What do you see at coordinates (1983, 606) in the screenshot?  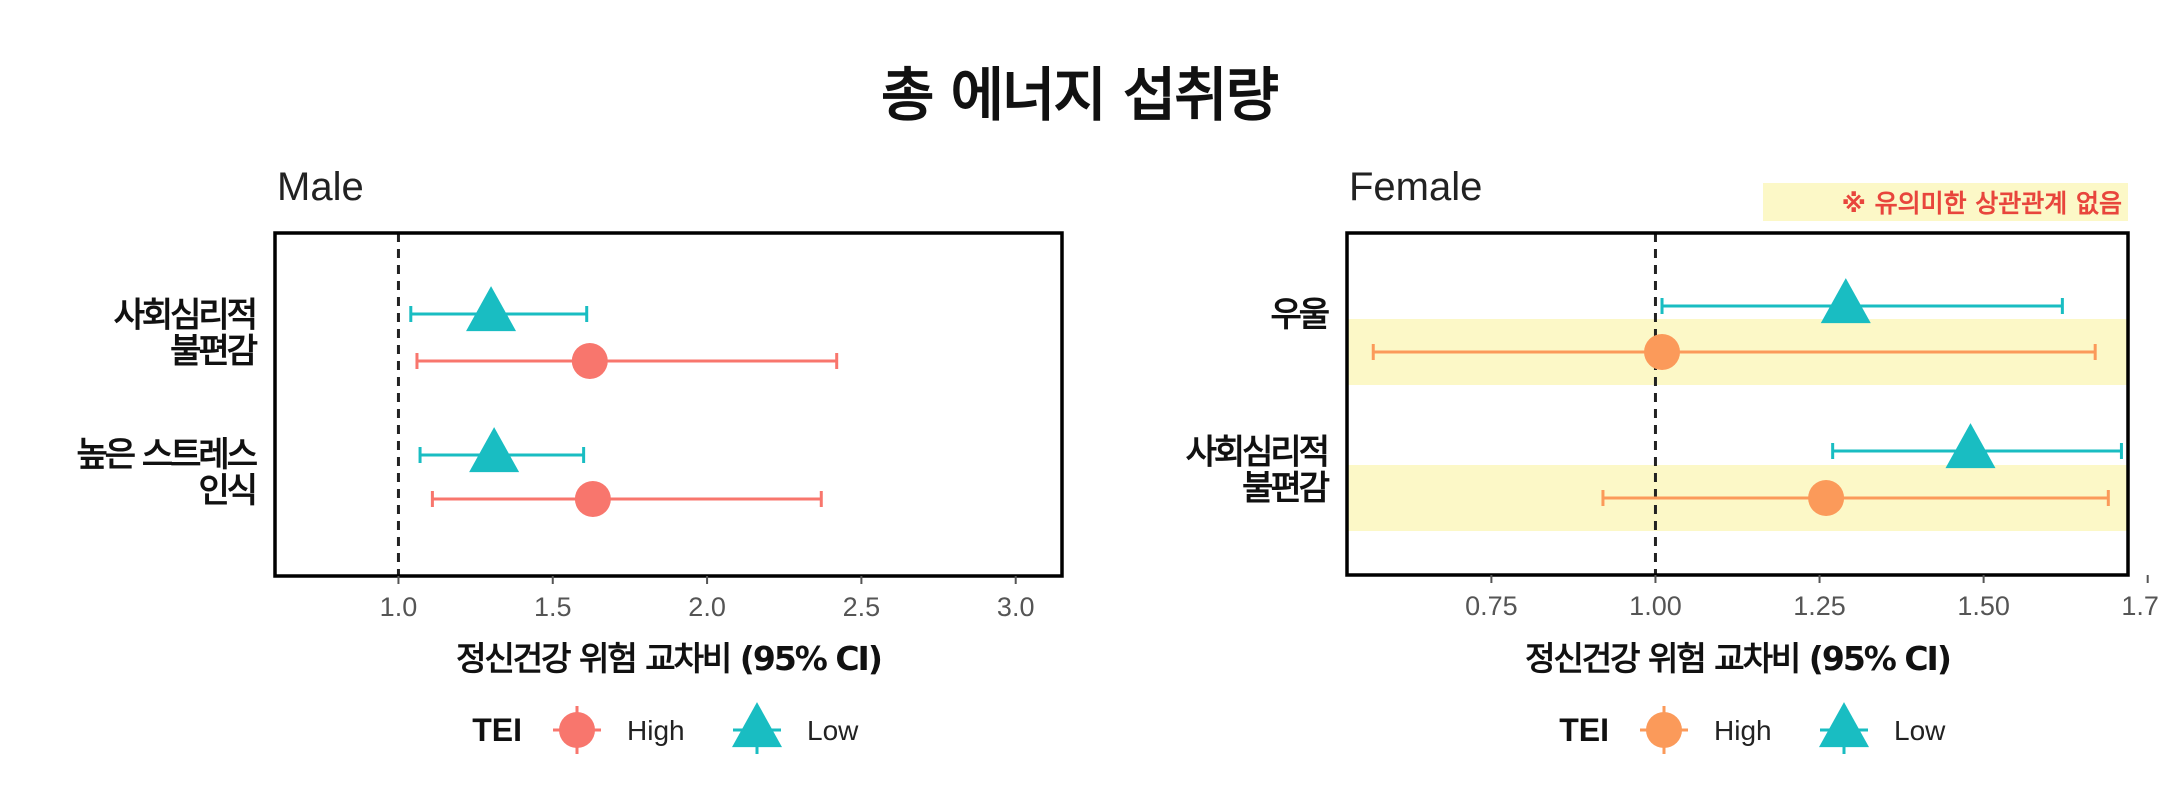 I see `x-tick-label: 1.50` at bounding box center [1983, 606].